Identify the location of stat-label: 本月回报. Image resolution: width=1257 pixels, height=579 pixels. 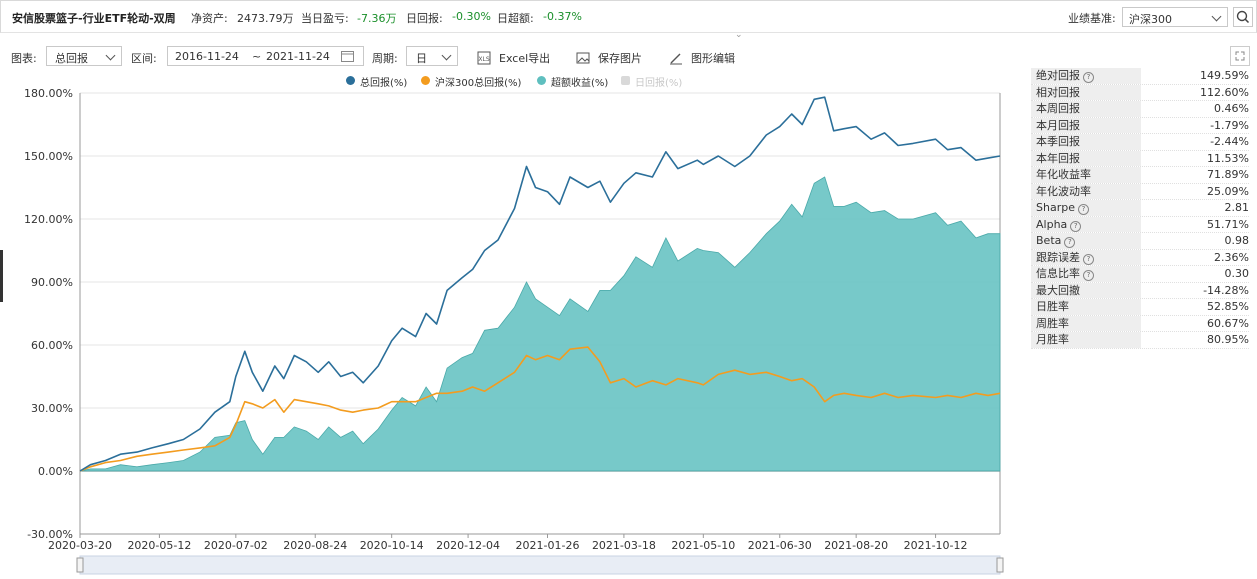
(1086, 125).